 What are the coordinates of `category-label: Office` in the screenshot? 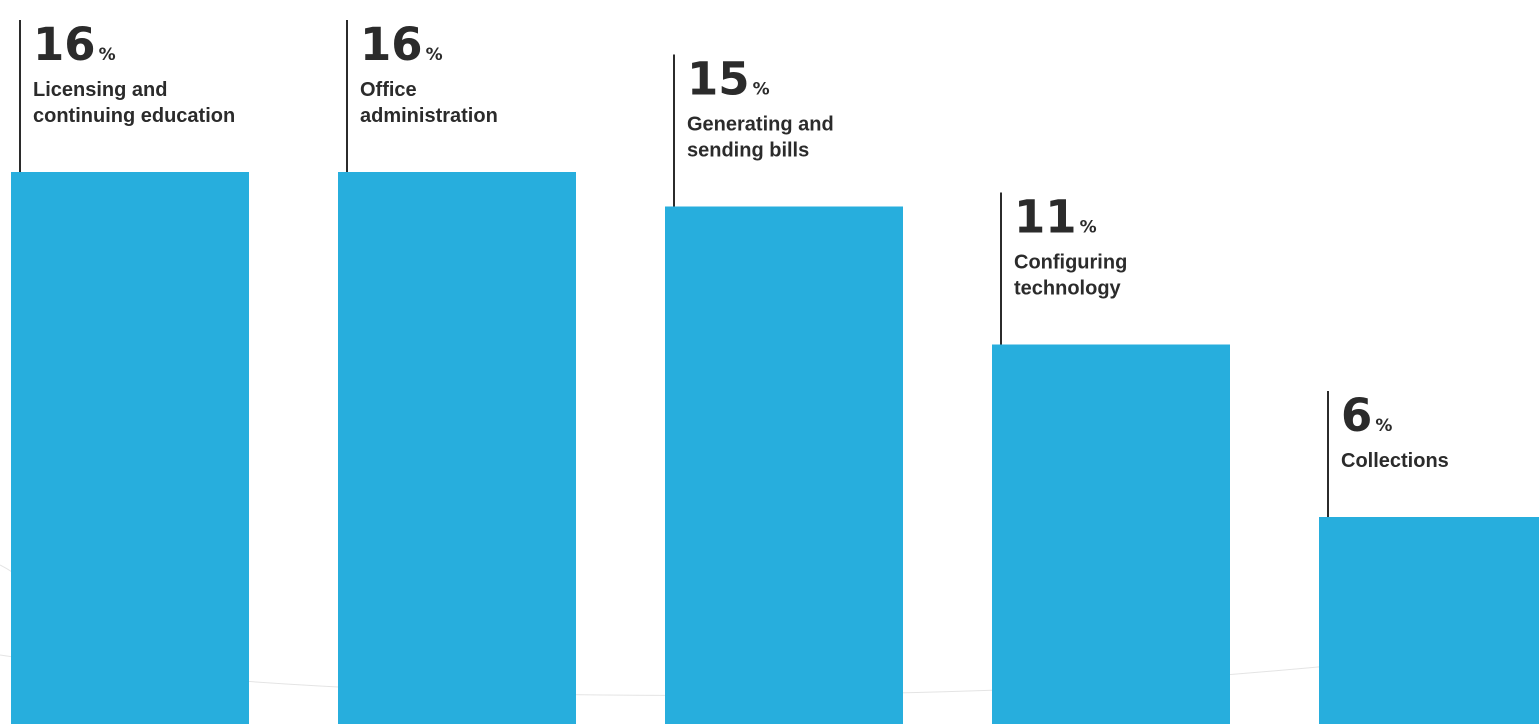 It's located at (388, 90).